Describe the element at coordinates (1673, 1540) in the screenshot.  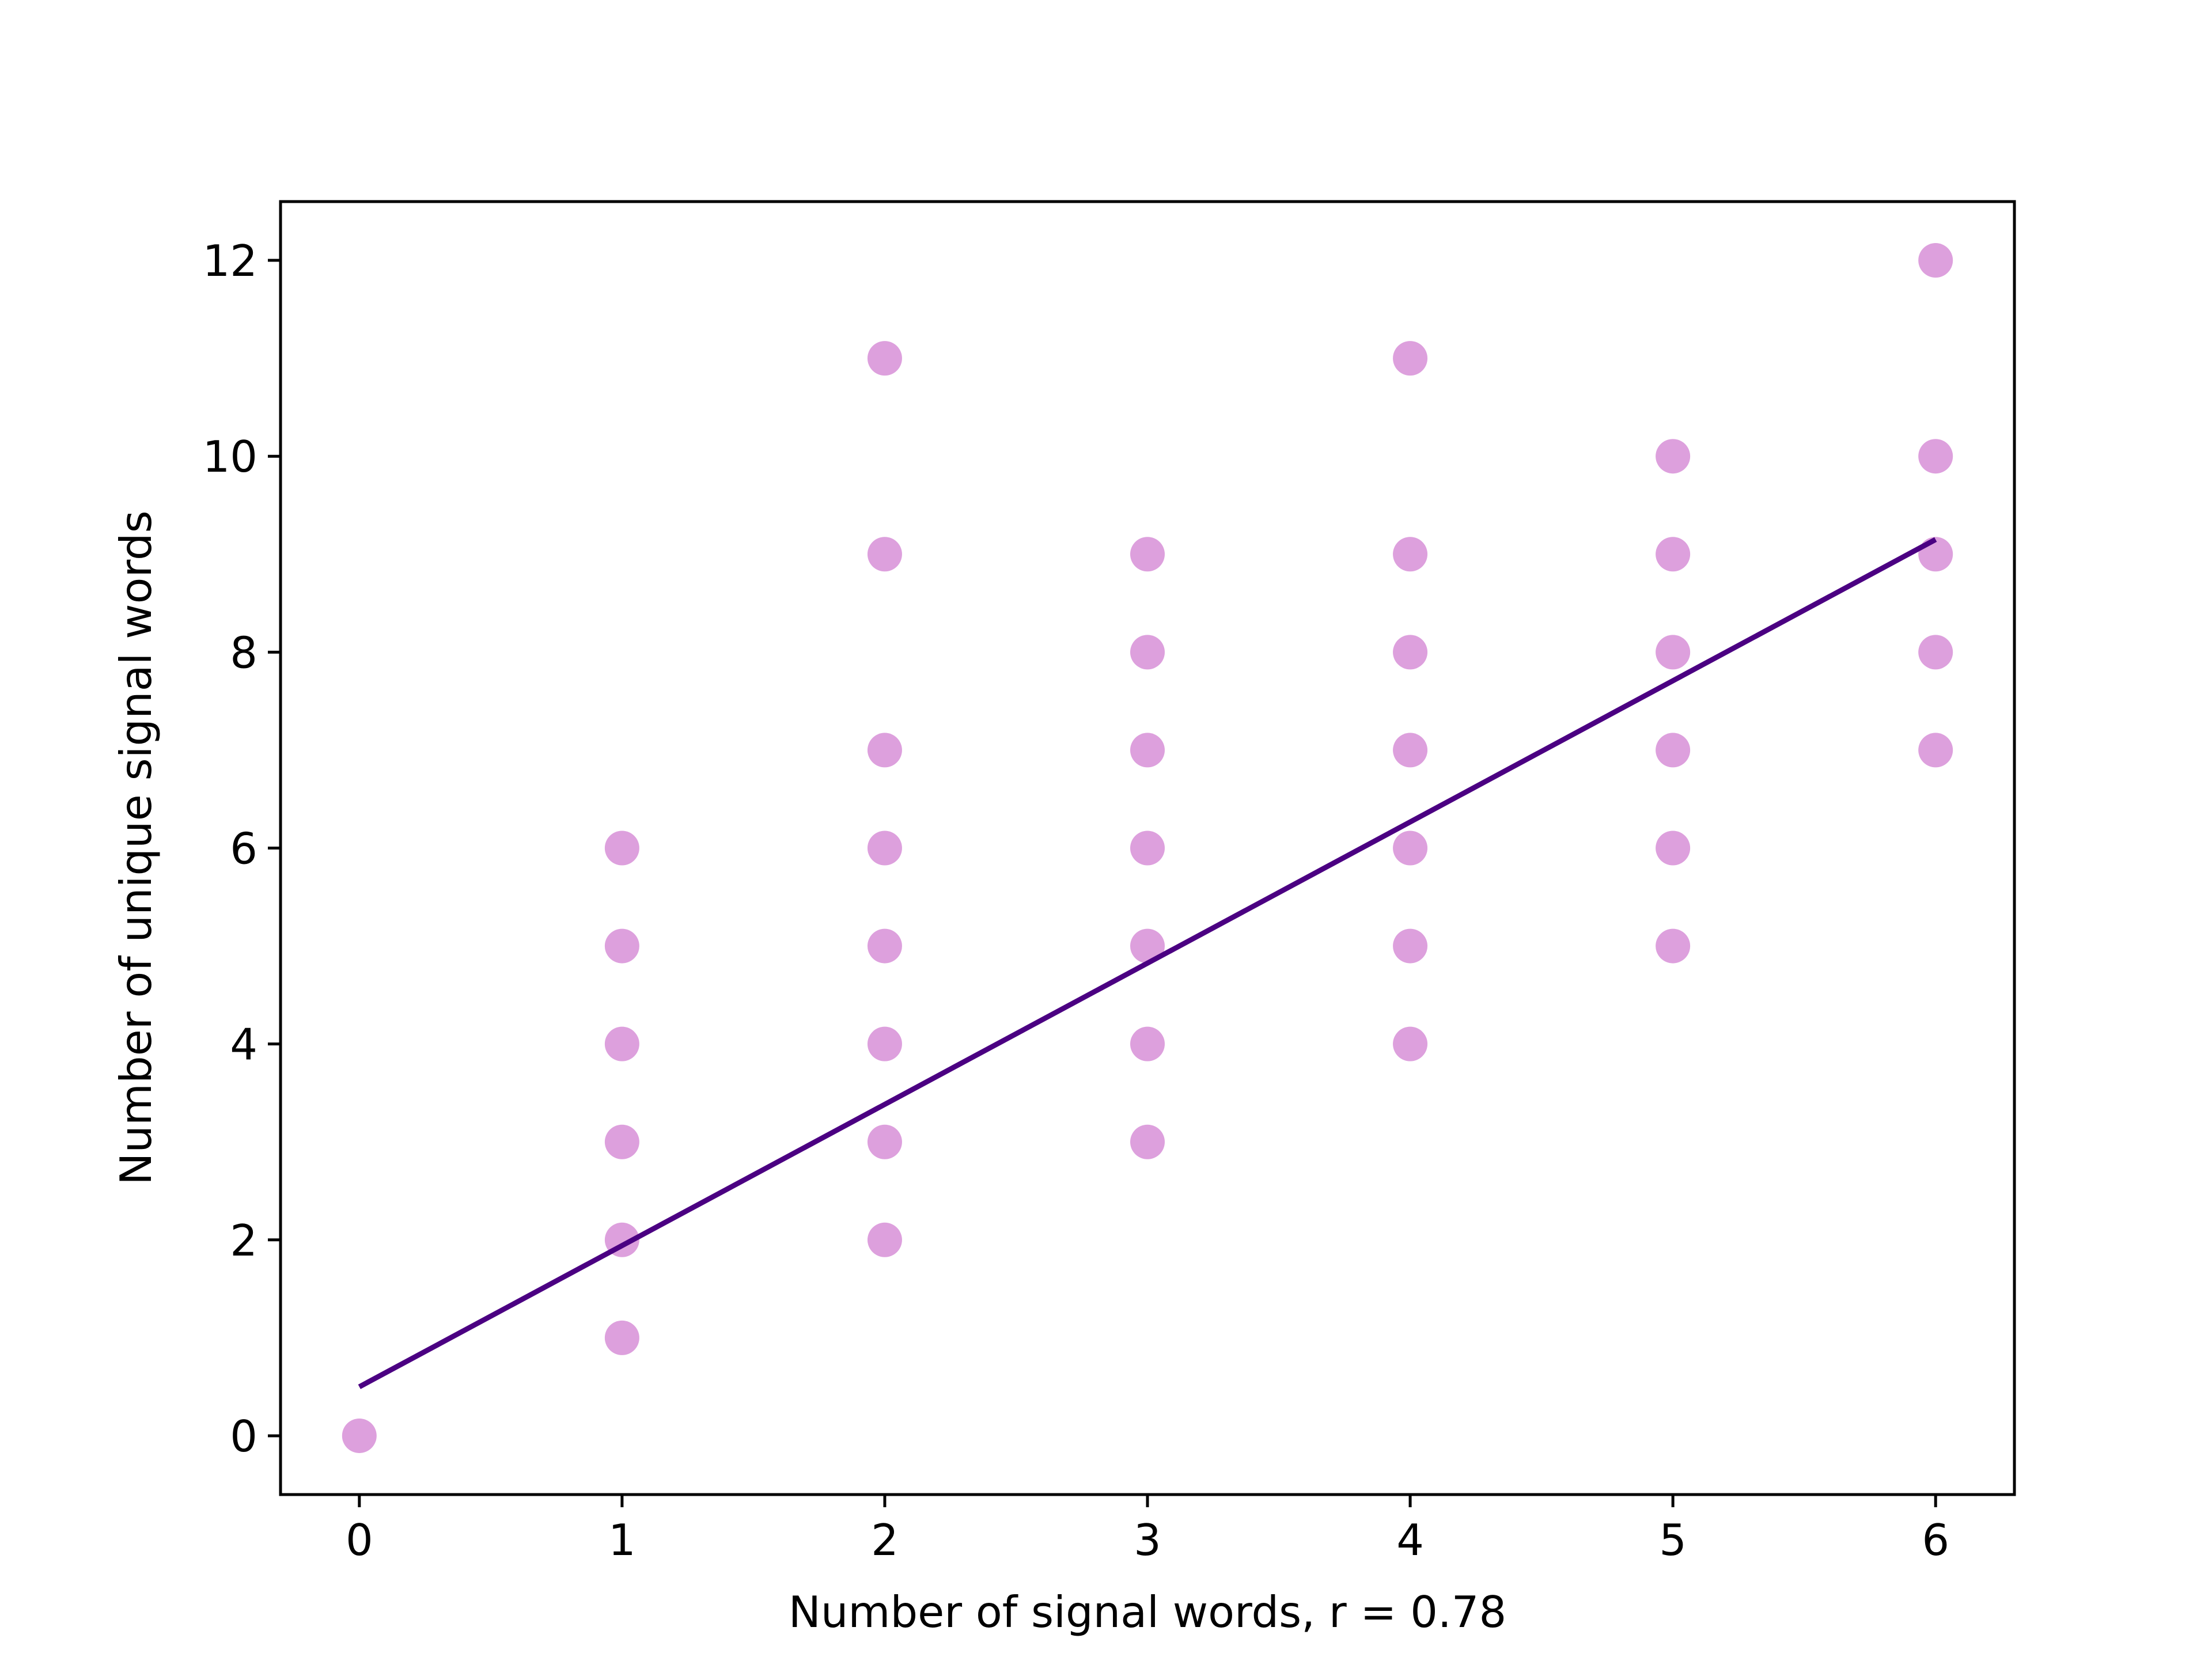
I see `x-tick-label: 5` at that location.